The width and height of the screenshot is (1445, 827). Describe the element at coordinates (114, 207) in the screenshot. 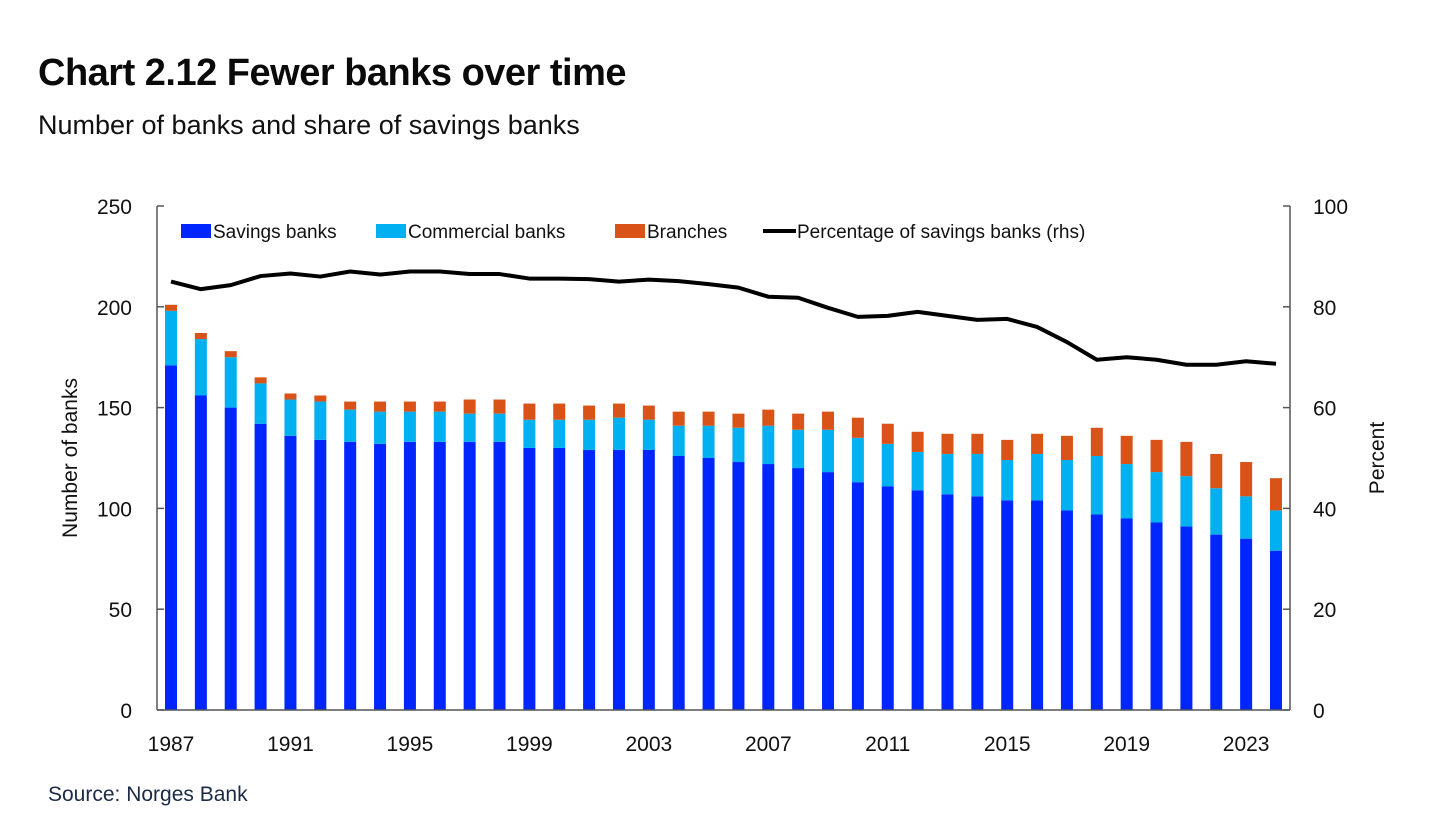

I see `y-tick-label-left: 250` at that location.